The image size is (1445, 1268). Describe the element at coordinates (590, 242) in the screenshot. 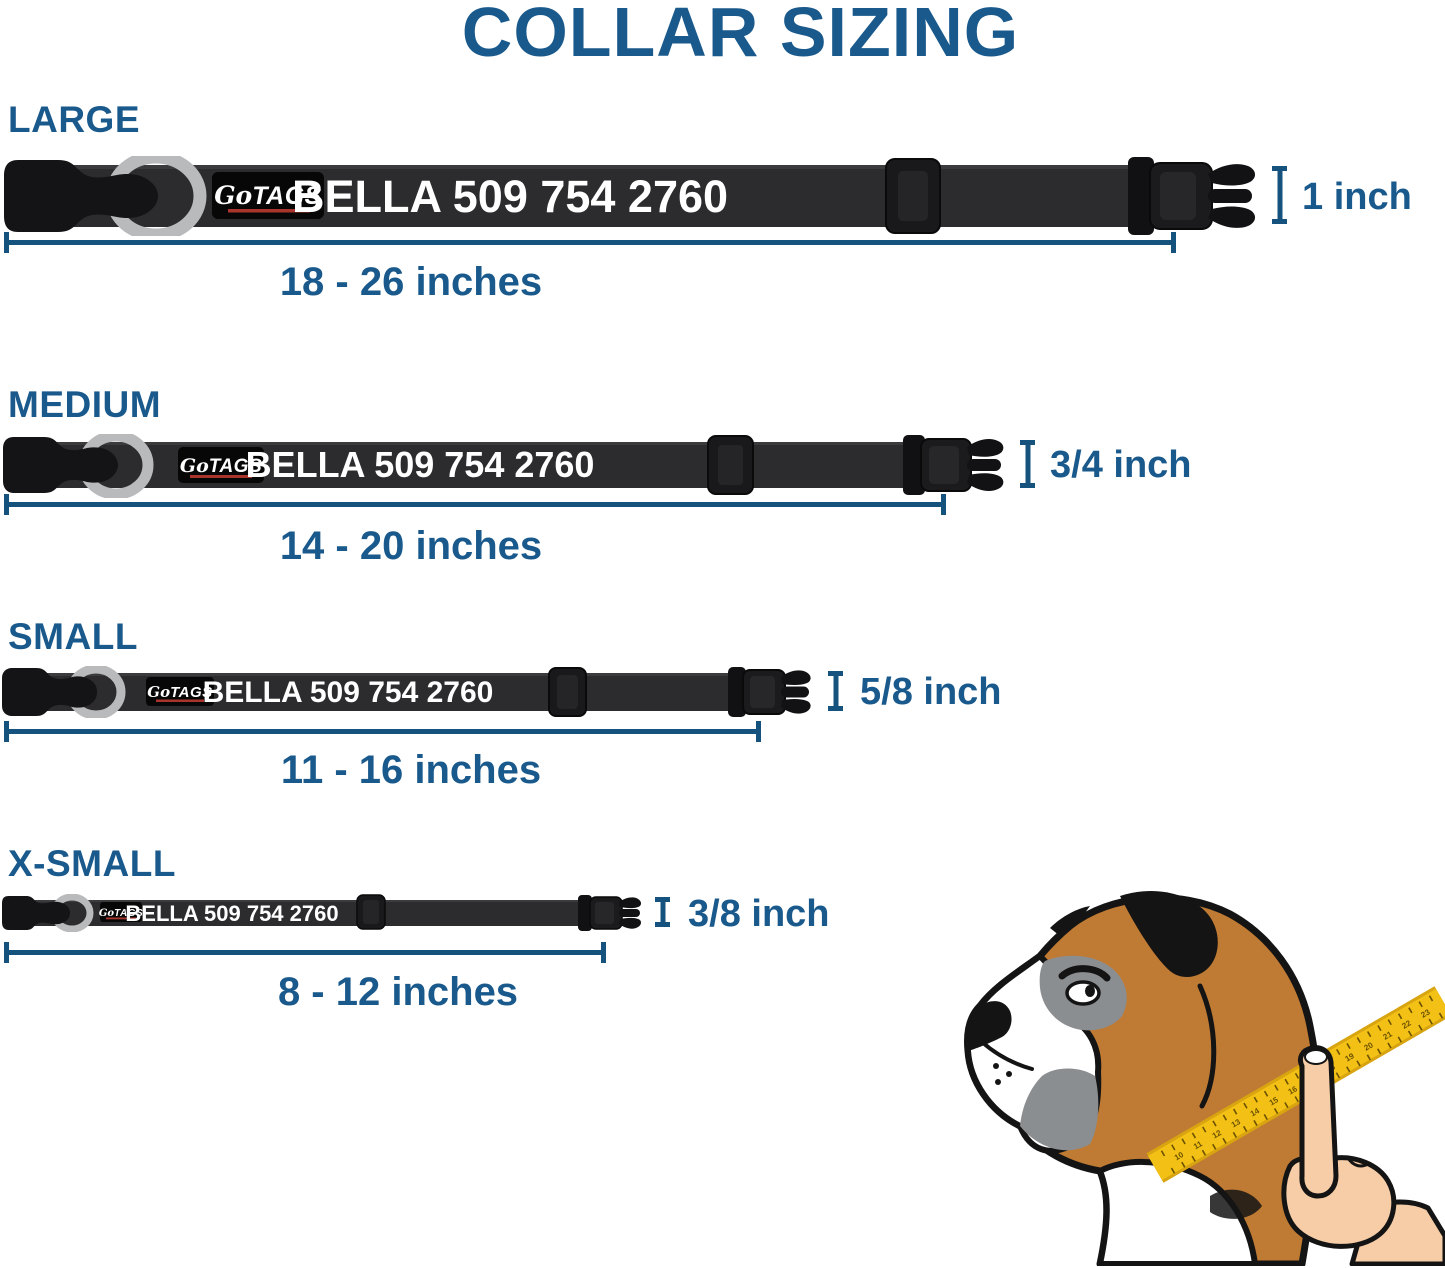

I see `length-line-large` at that location.